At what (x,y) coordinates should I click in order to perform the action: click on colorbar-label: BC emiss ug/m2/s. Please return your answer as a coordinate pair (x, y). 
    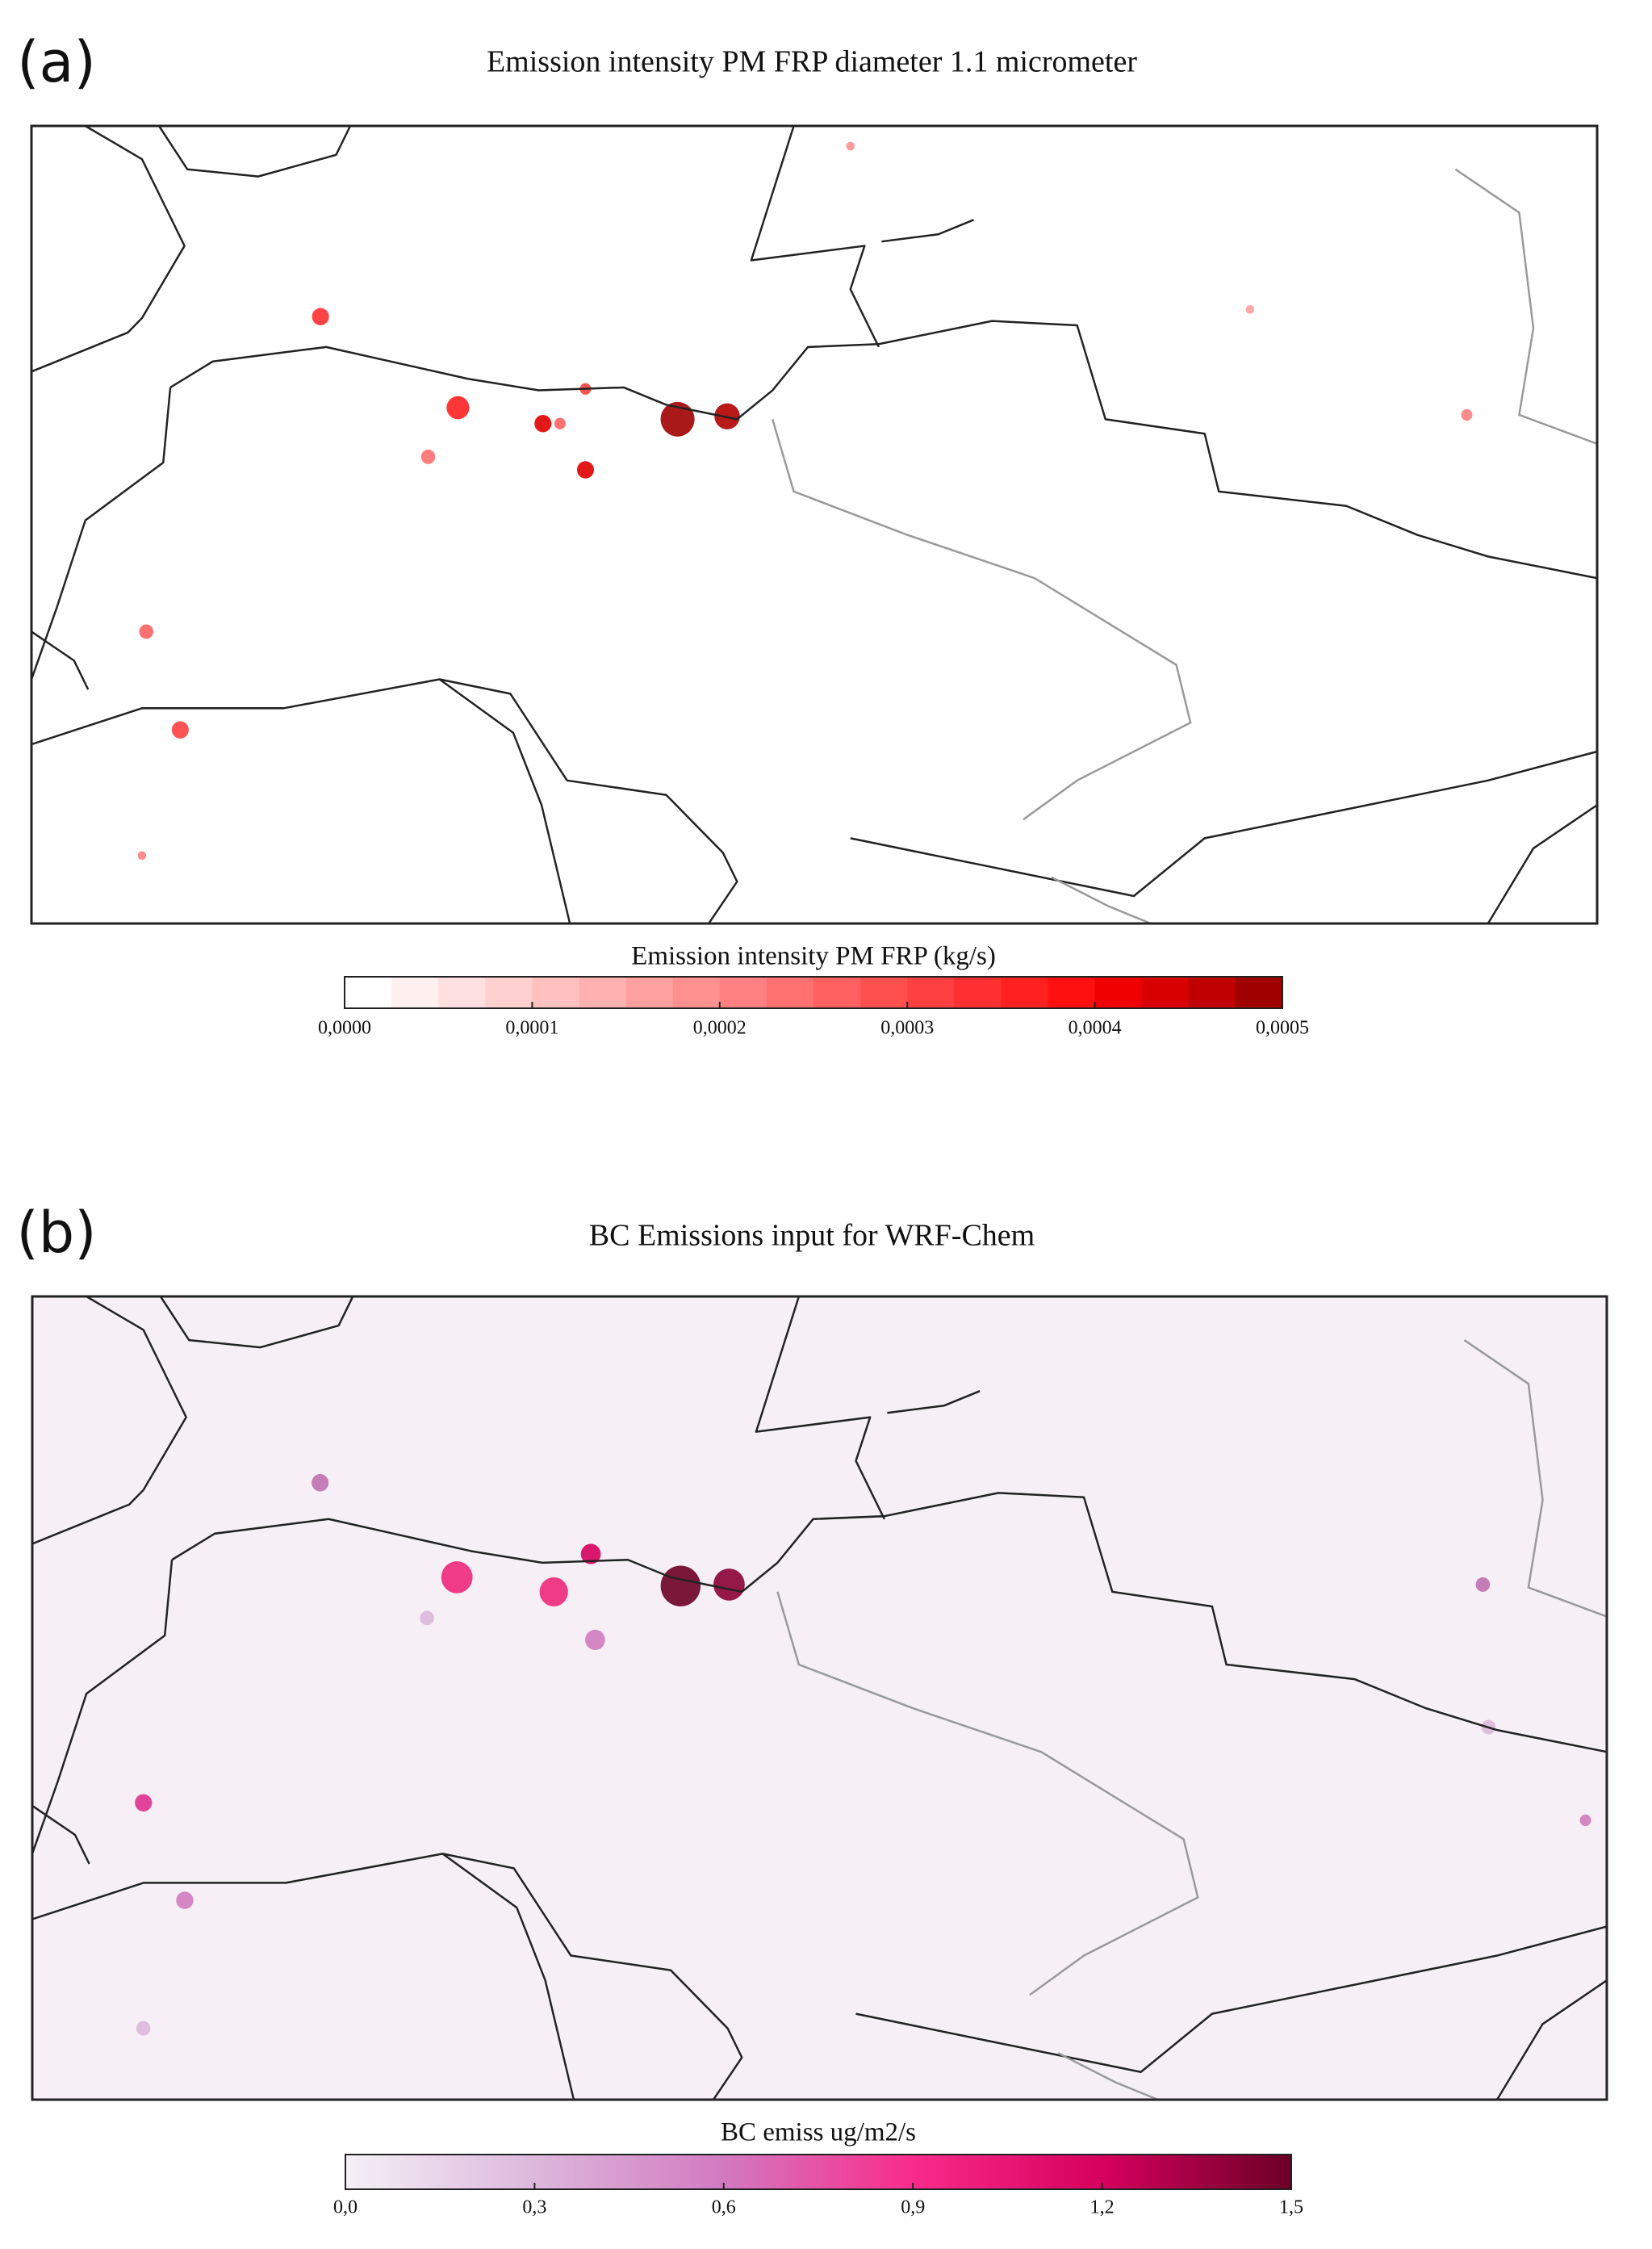
    Looking at the image, I should click on (818, 2133).